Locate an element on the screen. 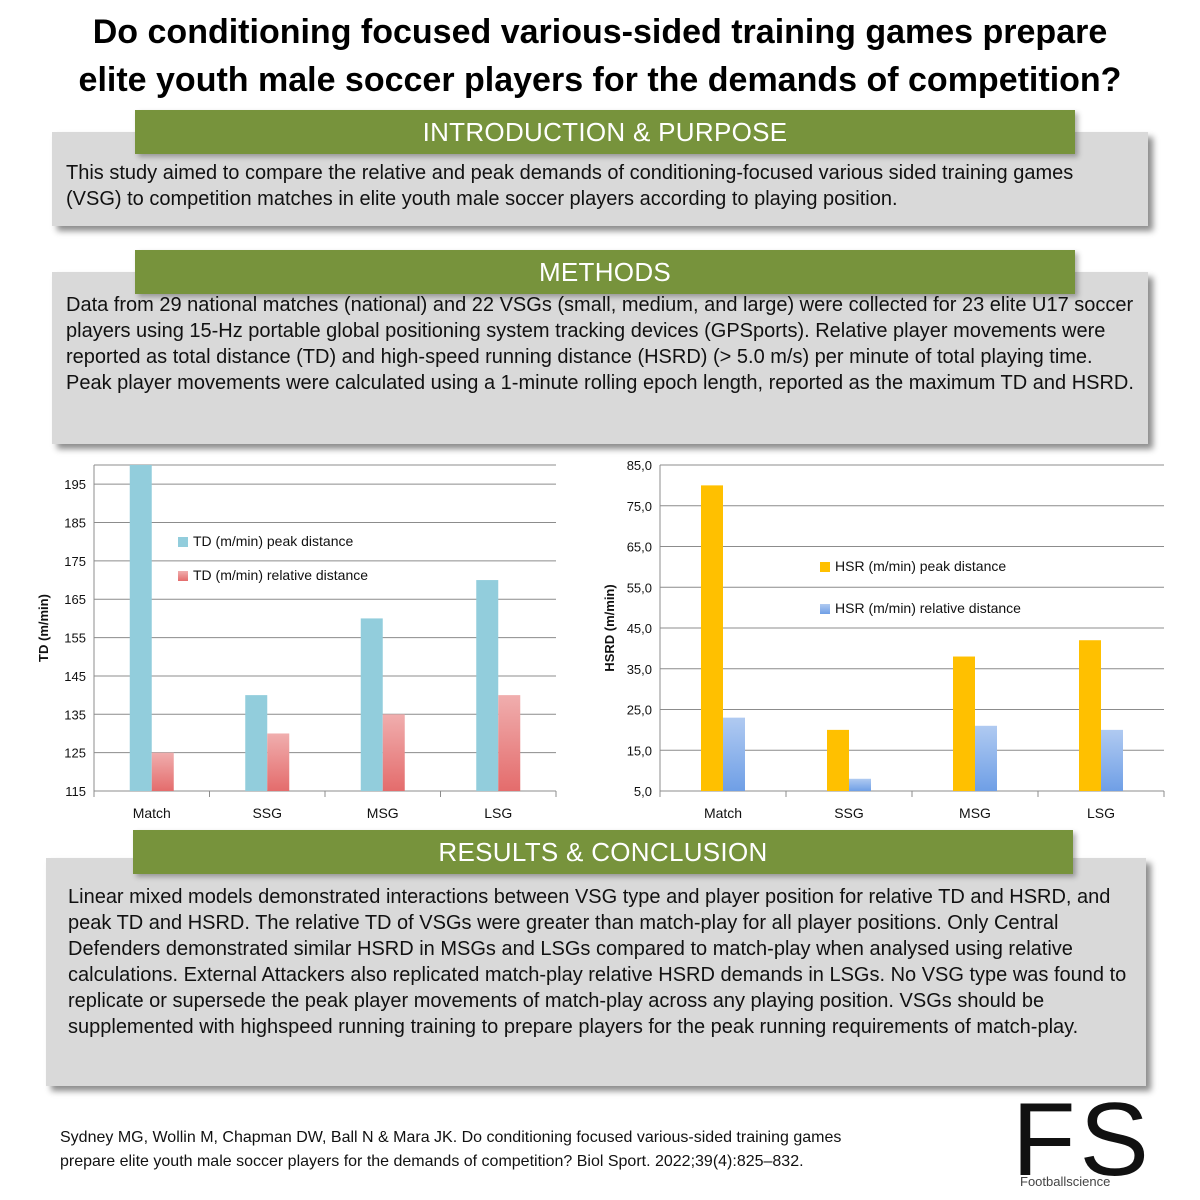  bar-hsr-m-min-peak-distance-lsg is located at coordinates (1090, 715).